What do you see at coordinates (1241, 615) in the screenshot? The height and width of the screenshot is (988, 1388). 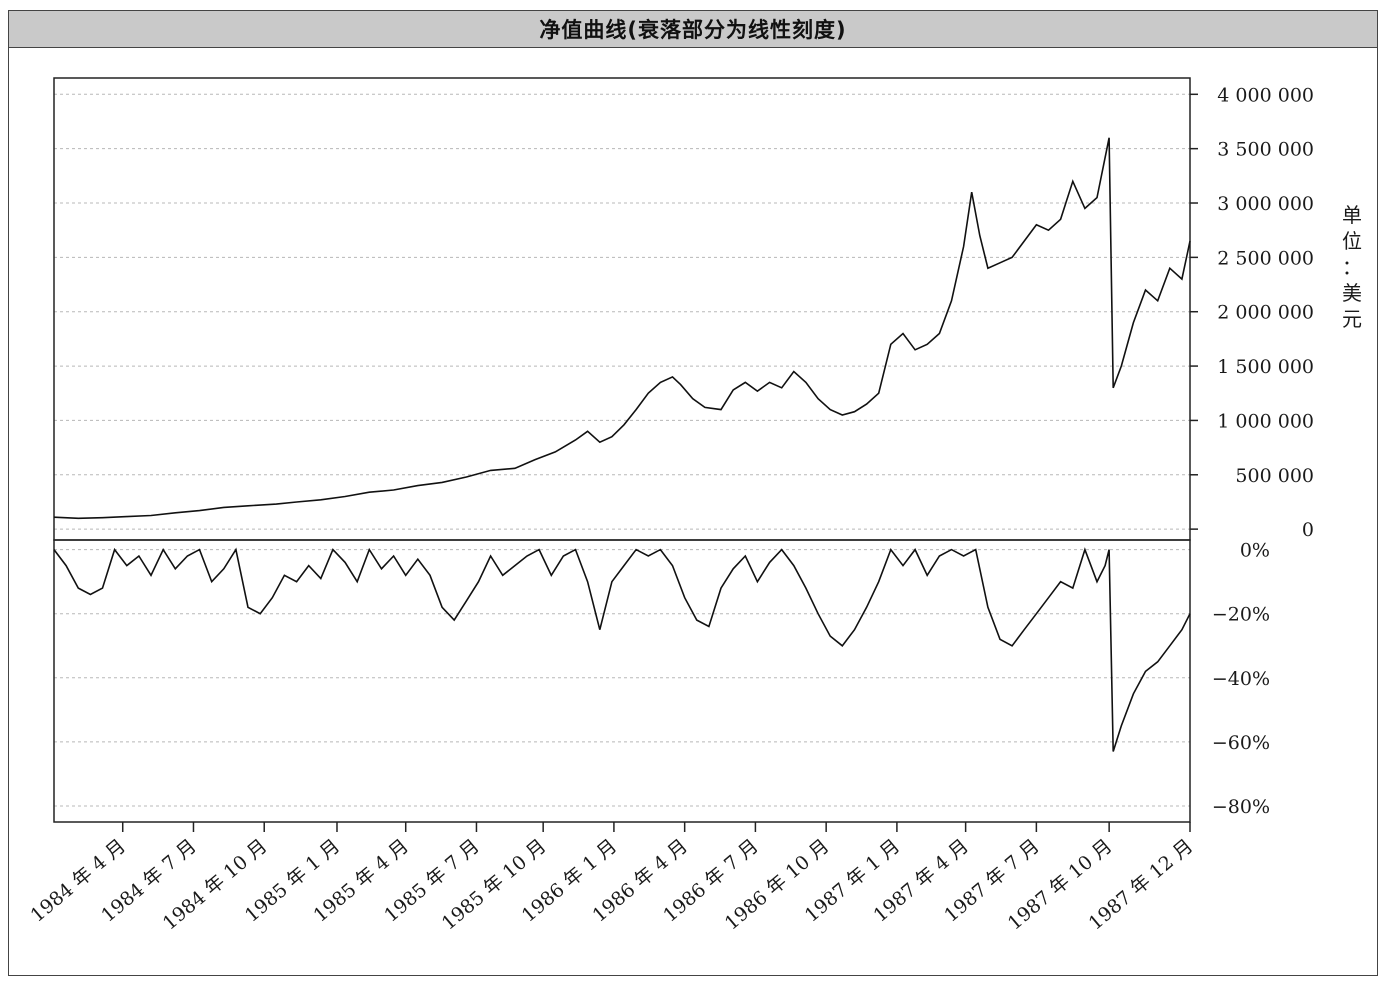 I see `drawdown-y-tick-label: −20%` at bounding box center [1241, 615].